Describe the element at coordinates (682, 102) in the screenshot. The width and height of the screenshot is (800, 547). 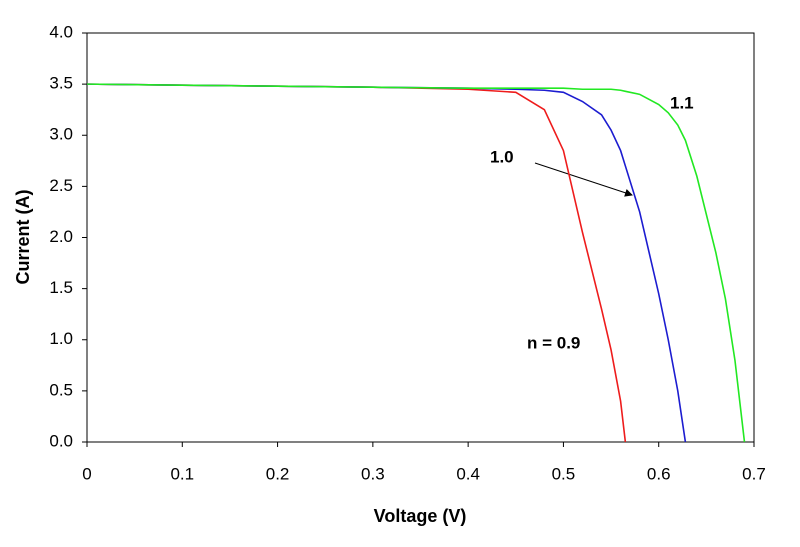
I see `series-label: 1.1` at that location.